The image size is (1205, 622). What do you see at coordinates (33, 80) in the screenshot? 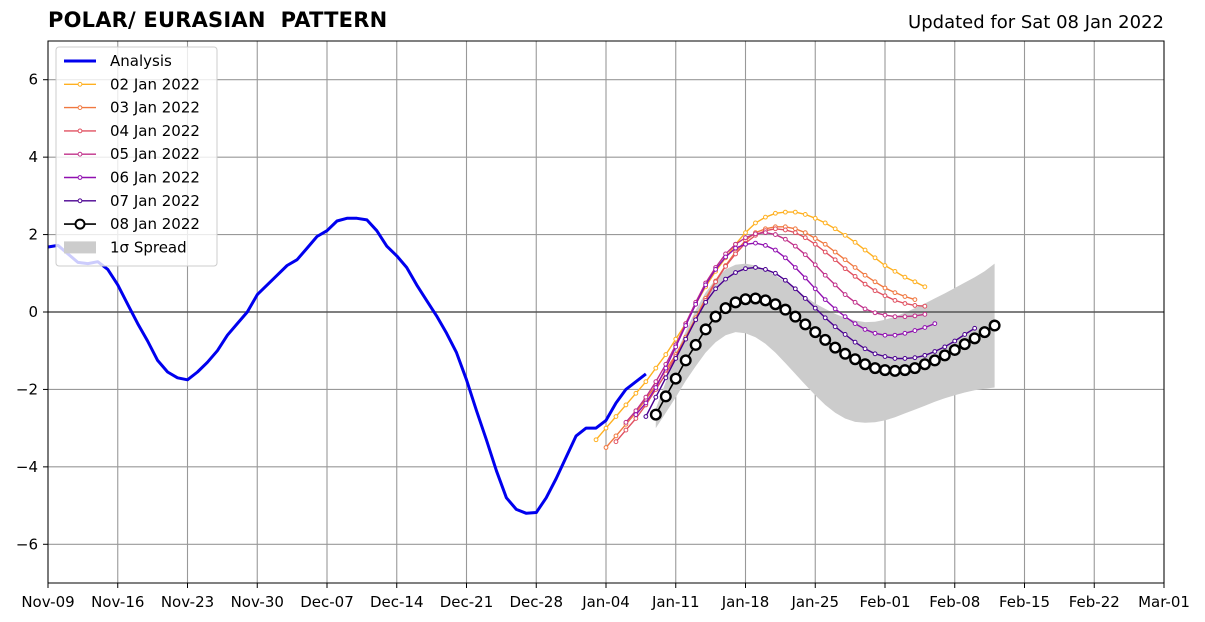
I see `y-tick-label: 6` at bounding box center [33, 80].